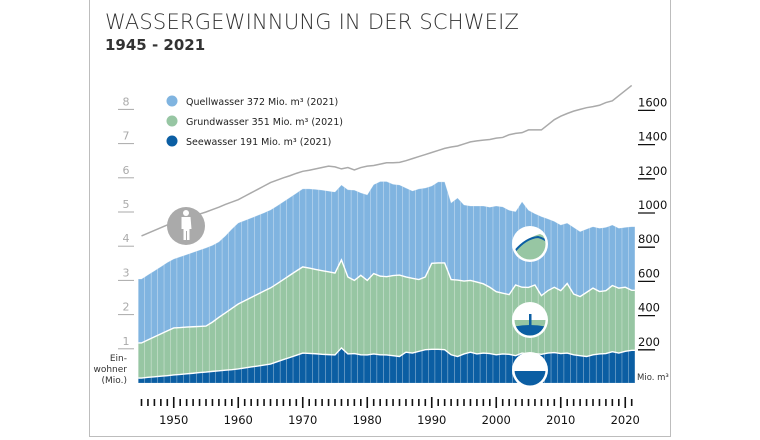  I want to click on bar-seewasser-2001, so click(503, 368).